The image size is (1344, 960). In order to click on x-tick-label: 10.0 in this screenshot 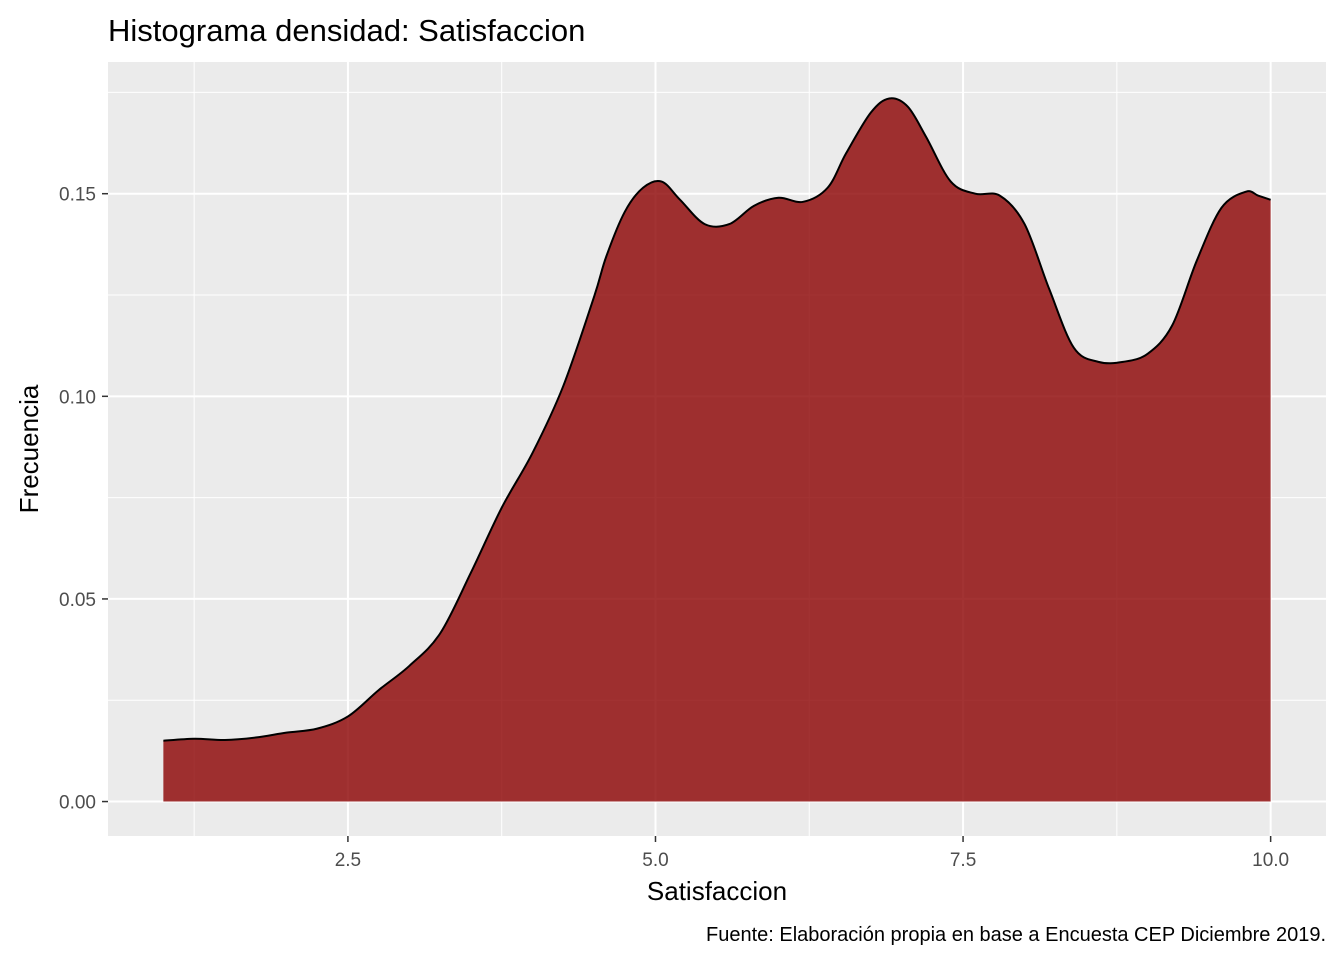, I will do `click(1270, 860)`.